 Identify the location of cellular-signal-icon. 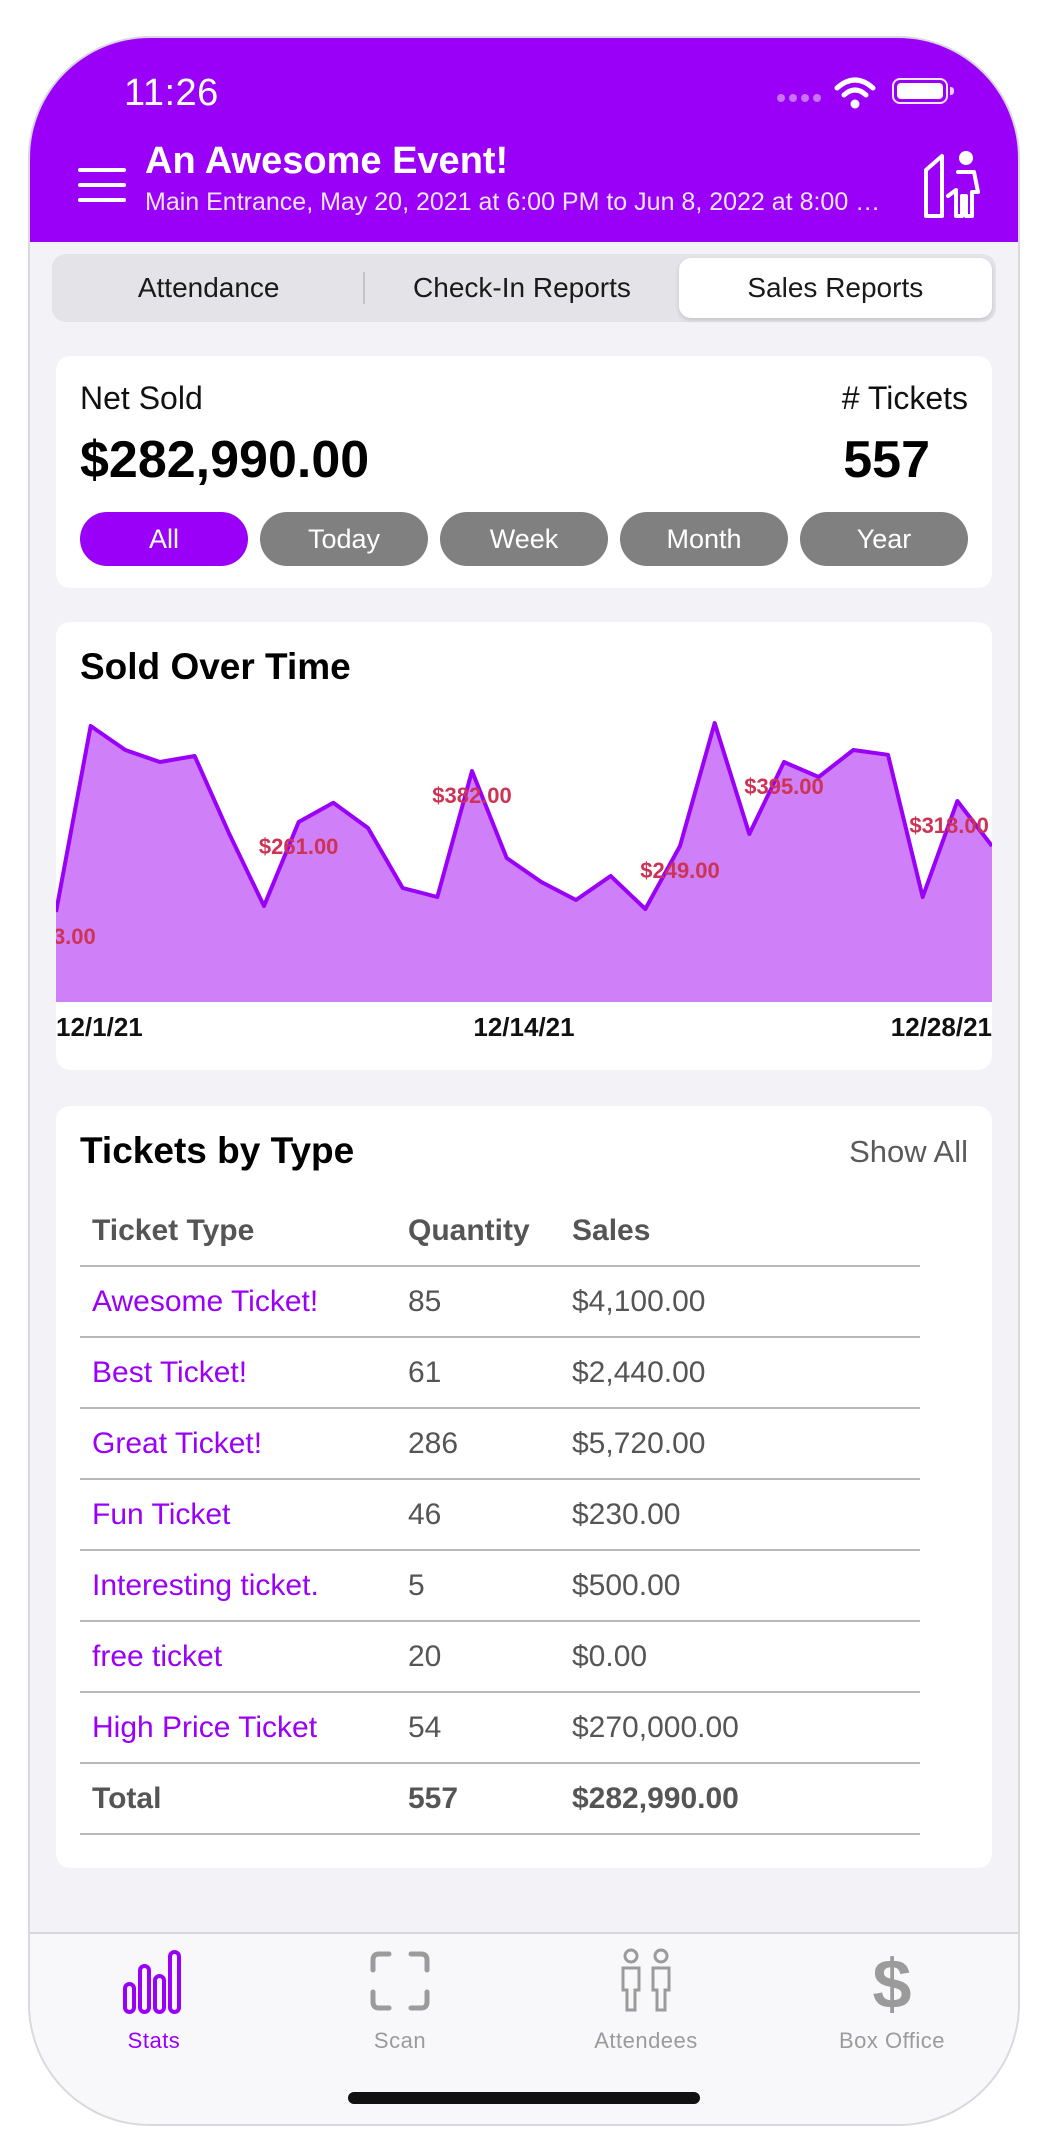
(799, 98).